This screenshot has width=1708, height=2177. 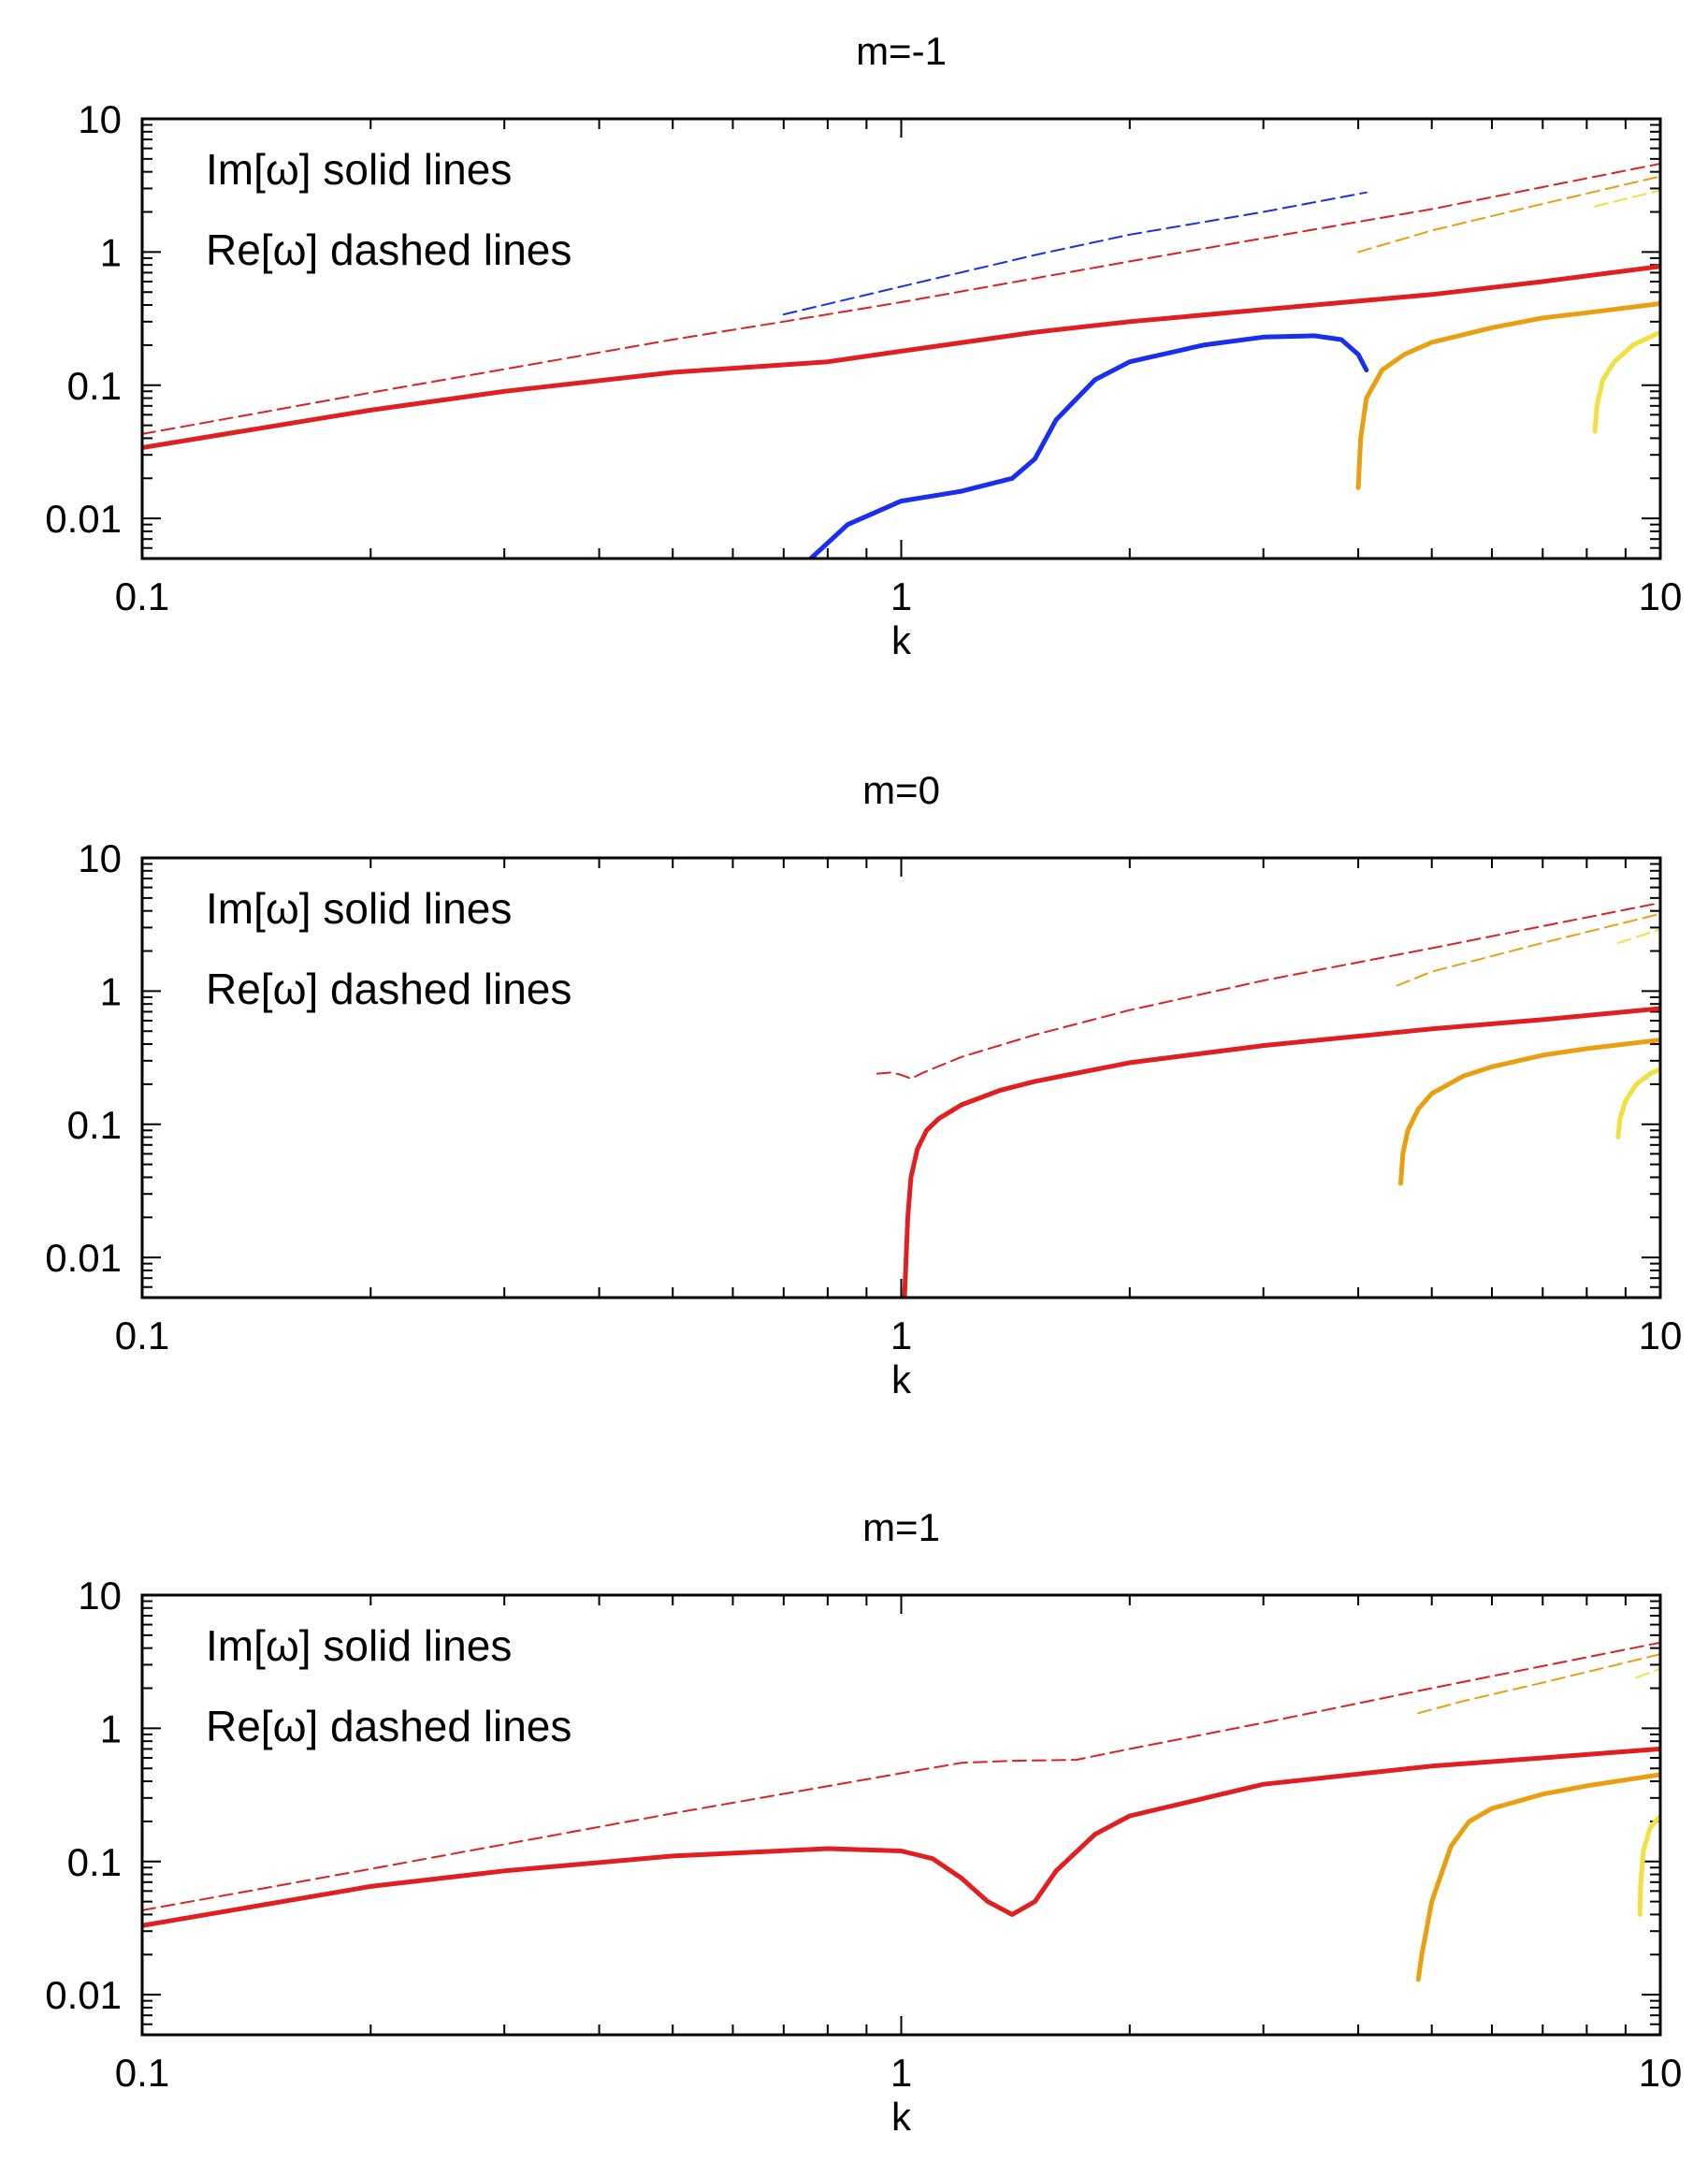 What do you see at coordinates (901, 51) in the screenshot?
I see `chart-title: m=-1` at bounding box center [901, 51].